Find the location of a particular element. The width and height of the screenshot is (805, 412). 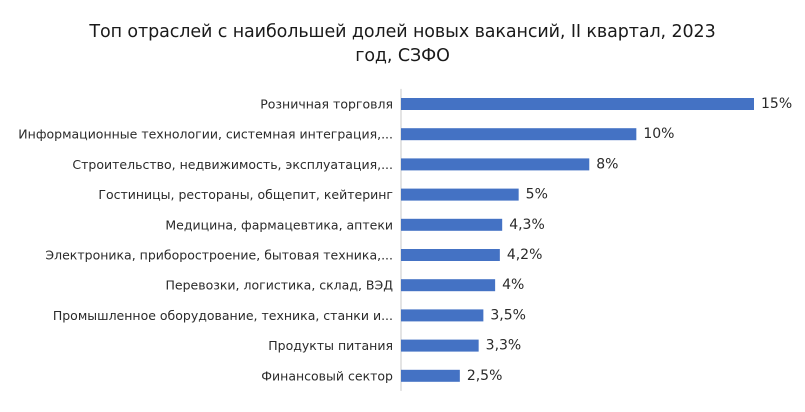

value-label: 15% is located at coordinates (776, 104).